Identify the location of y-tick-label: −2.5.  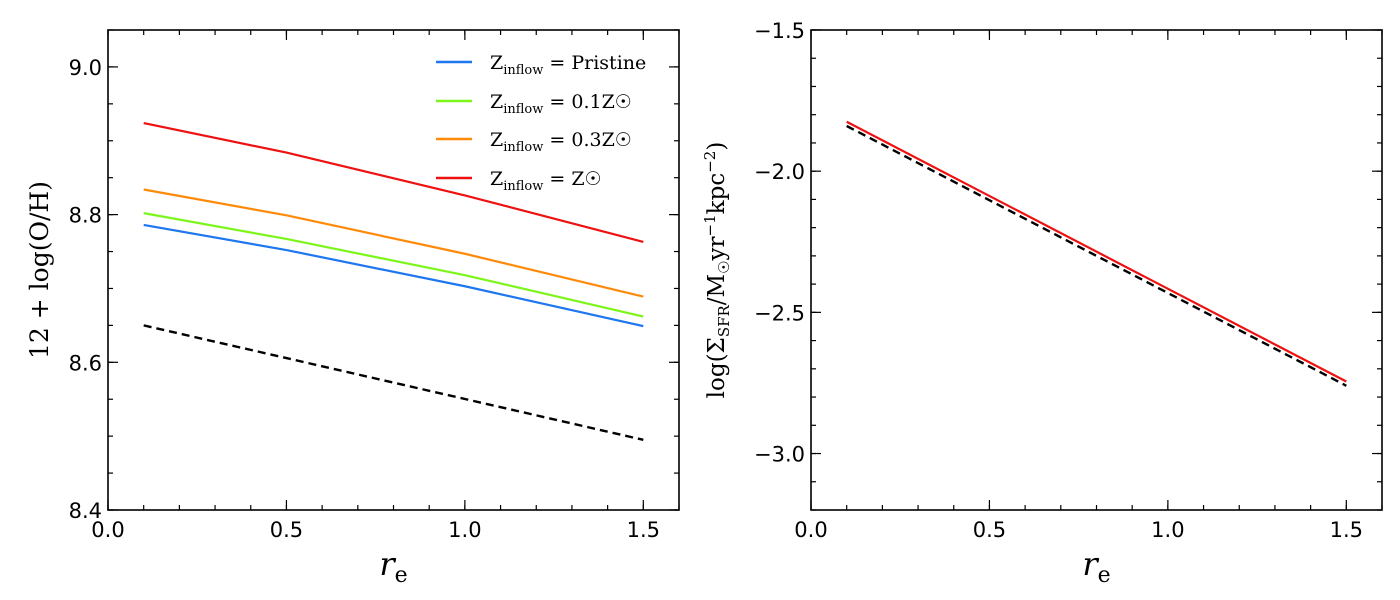
(779, 313).